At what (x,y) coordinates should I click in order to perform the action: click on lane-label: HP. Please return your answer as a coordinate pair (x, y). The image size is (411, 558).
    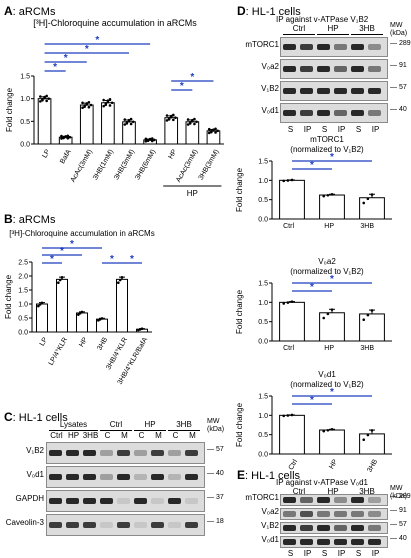
    Looking at the image, I should click on (73, 435).